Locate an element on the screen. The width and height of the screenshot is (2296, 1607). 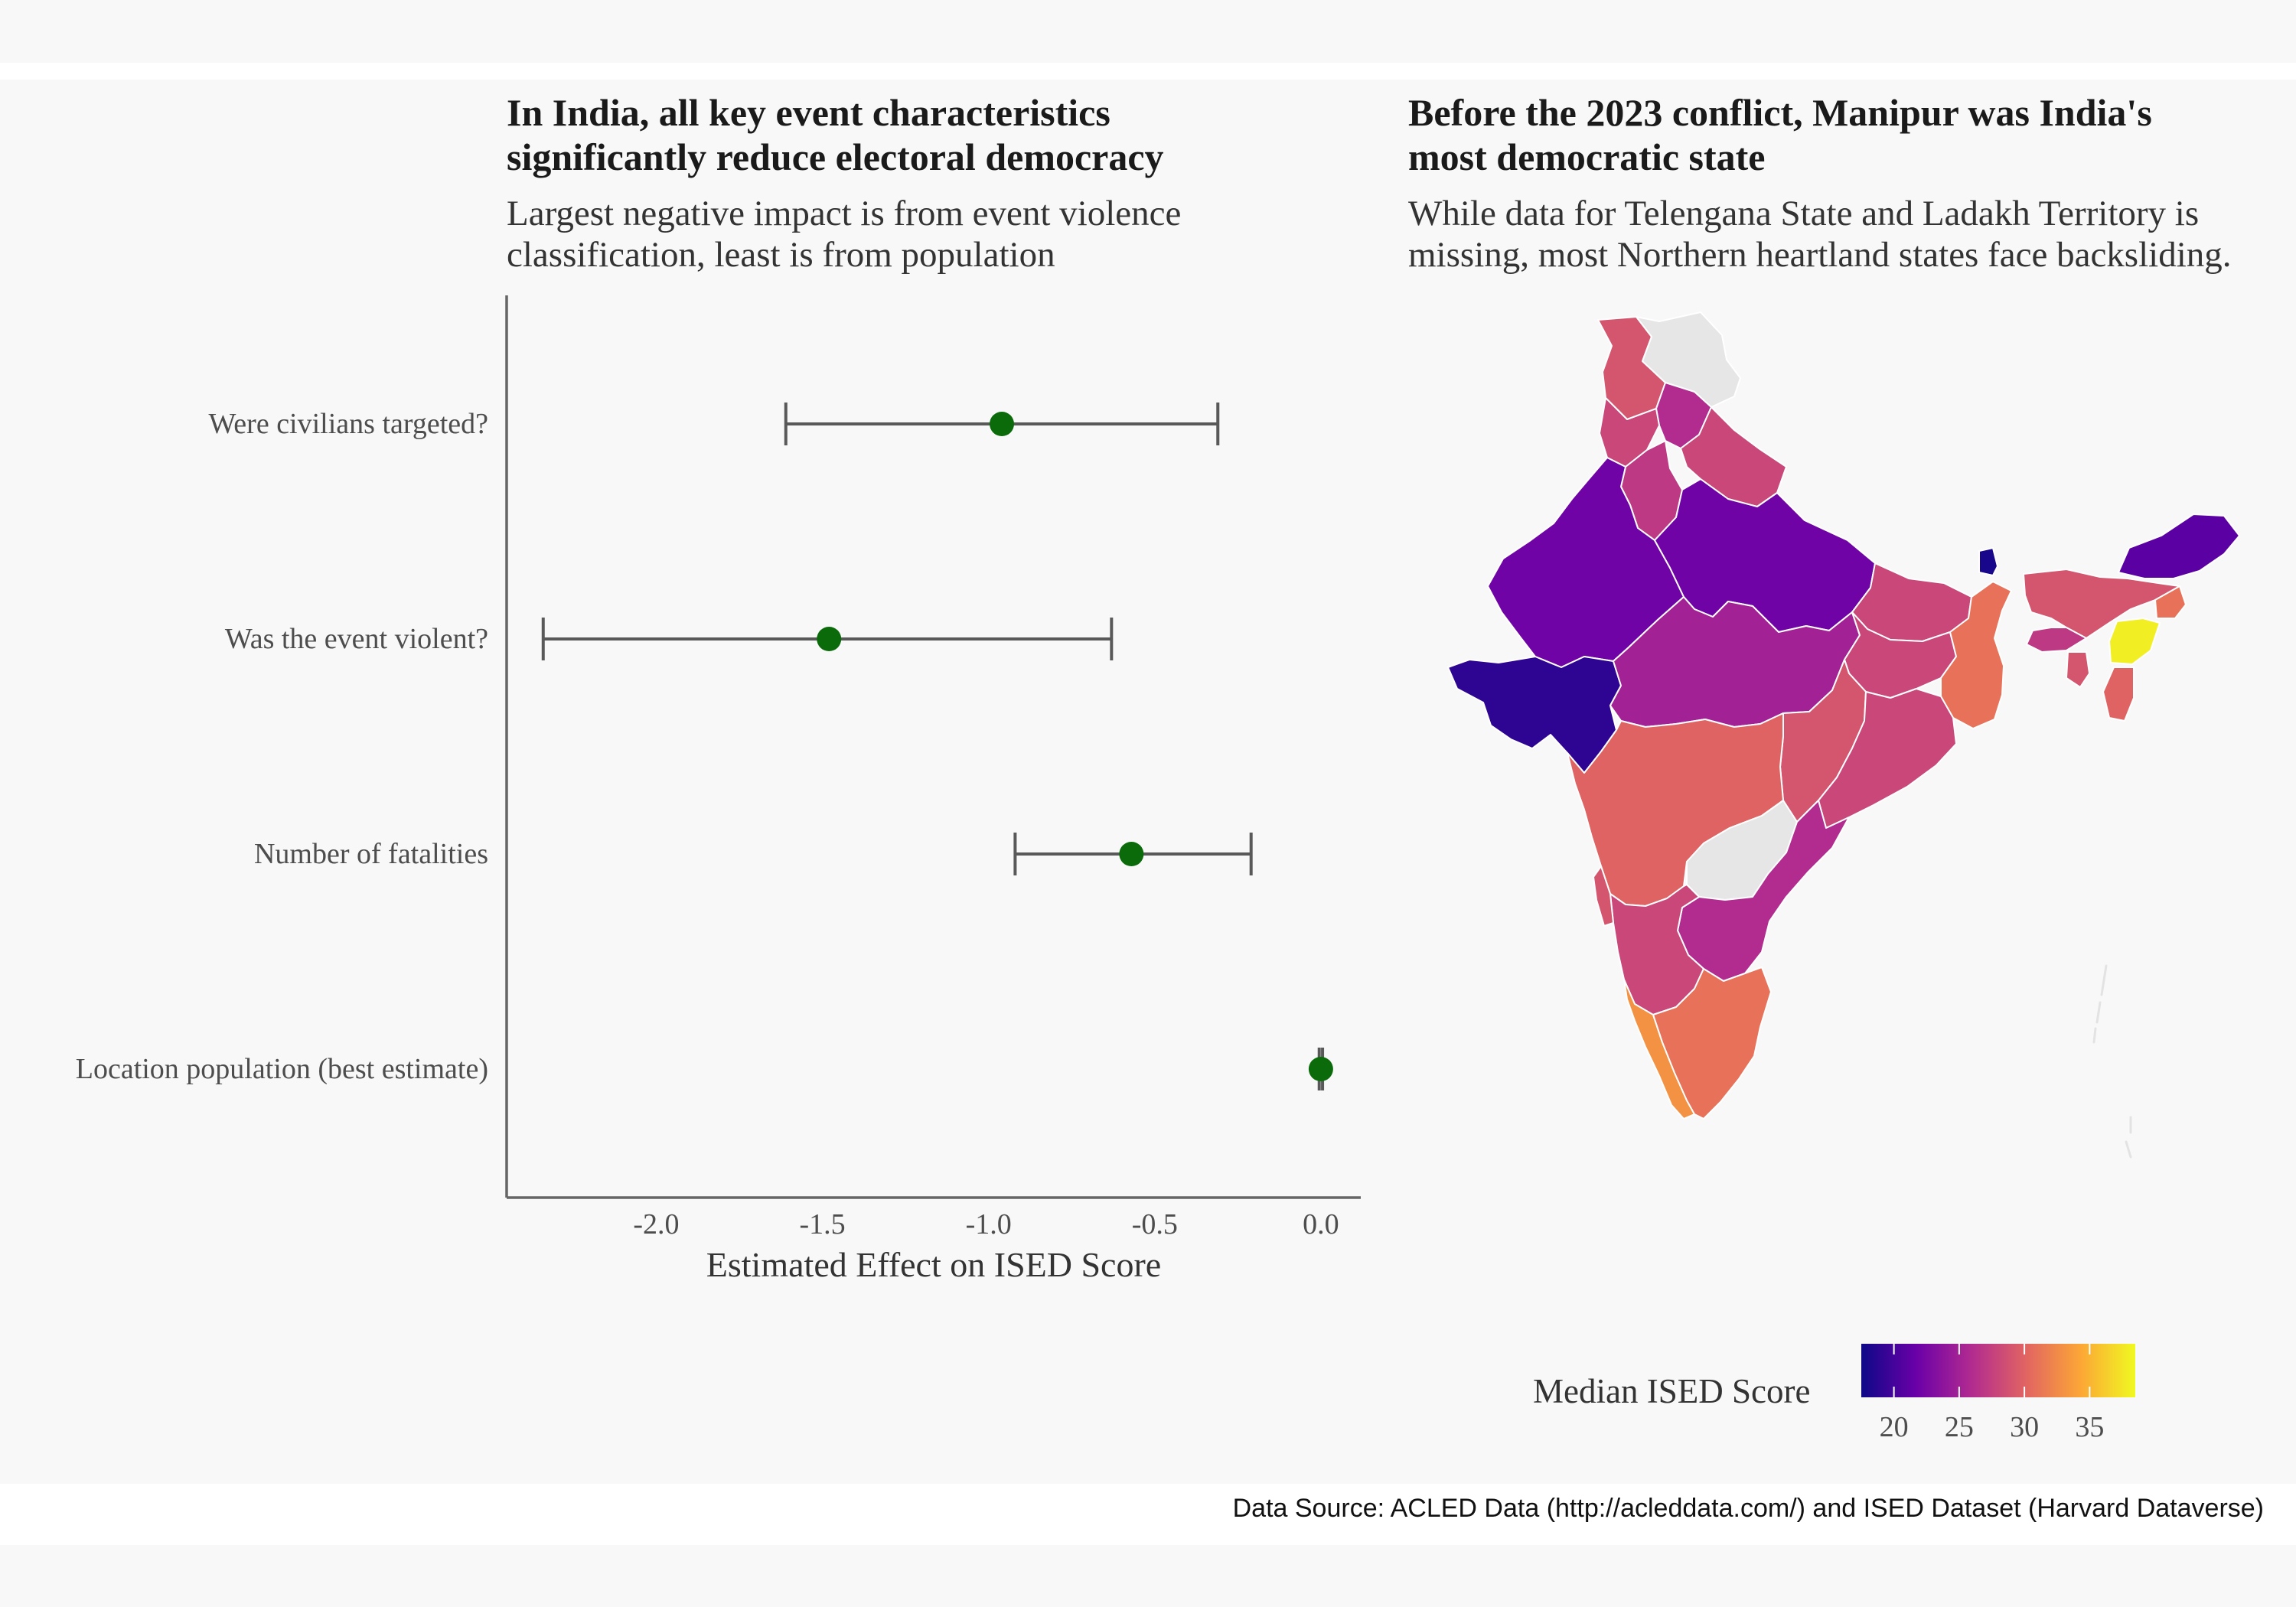
map-region-manipur is located at coordinates (2134, 641).